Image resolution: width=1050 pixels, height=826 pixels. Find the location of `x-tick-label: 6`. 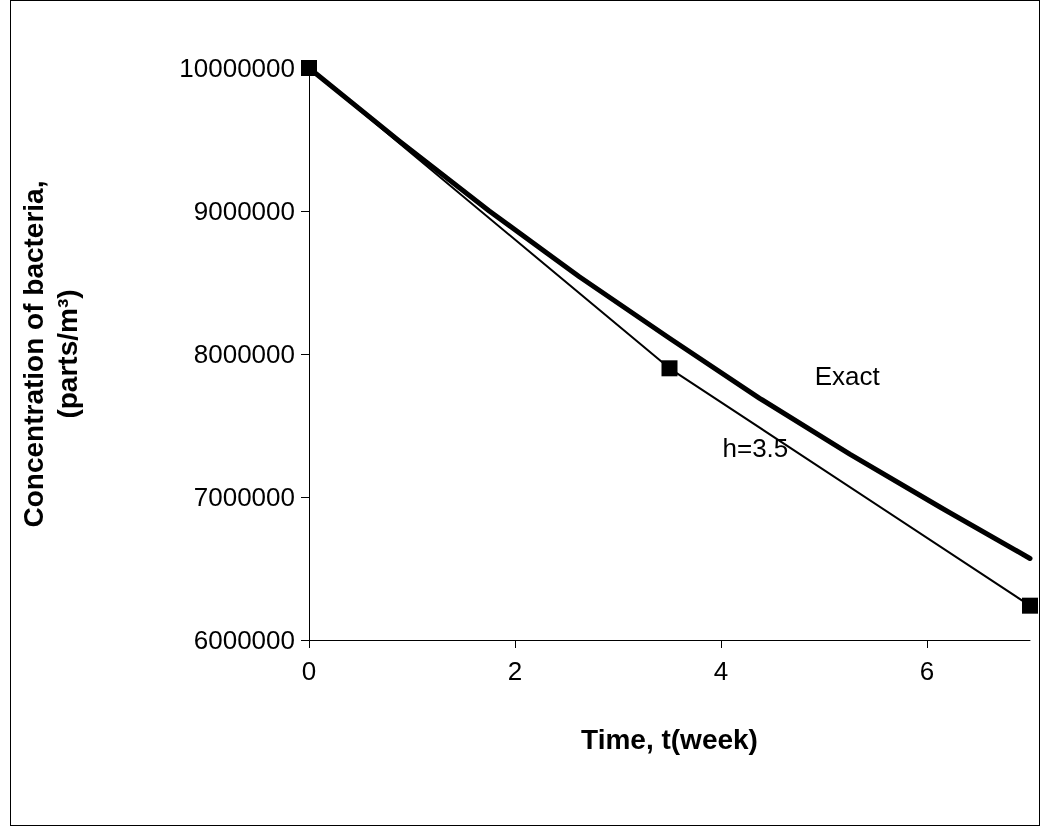

x-tick-label: 6 is located at coordinates (927, 671).